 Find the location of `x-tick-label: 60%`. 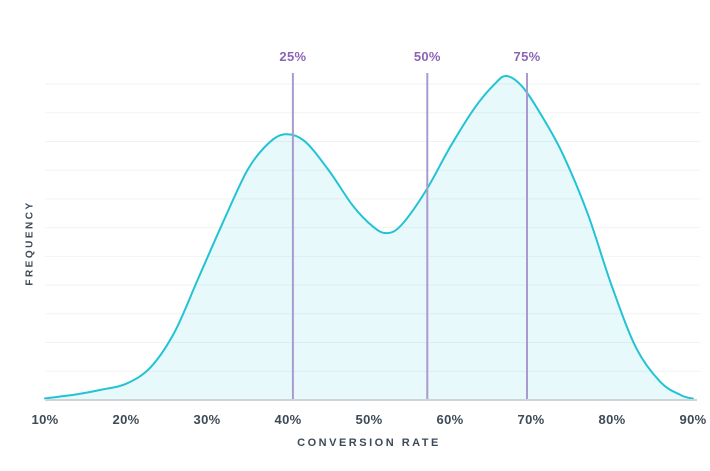

x-tick-label: 60% is located at coordinates (450, 419).